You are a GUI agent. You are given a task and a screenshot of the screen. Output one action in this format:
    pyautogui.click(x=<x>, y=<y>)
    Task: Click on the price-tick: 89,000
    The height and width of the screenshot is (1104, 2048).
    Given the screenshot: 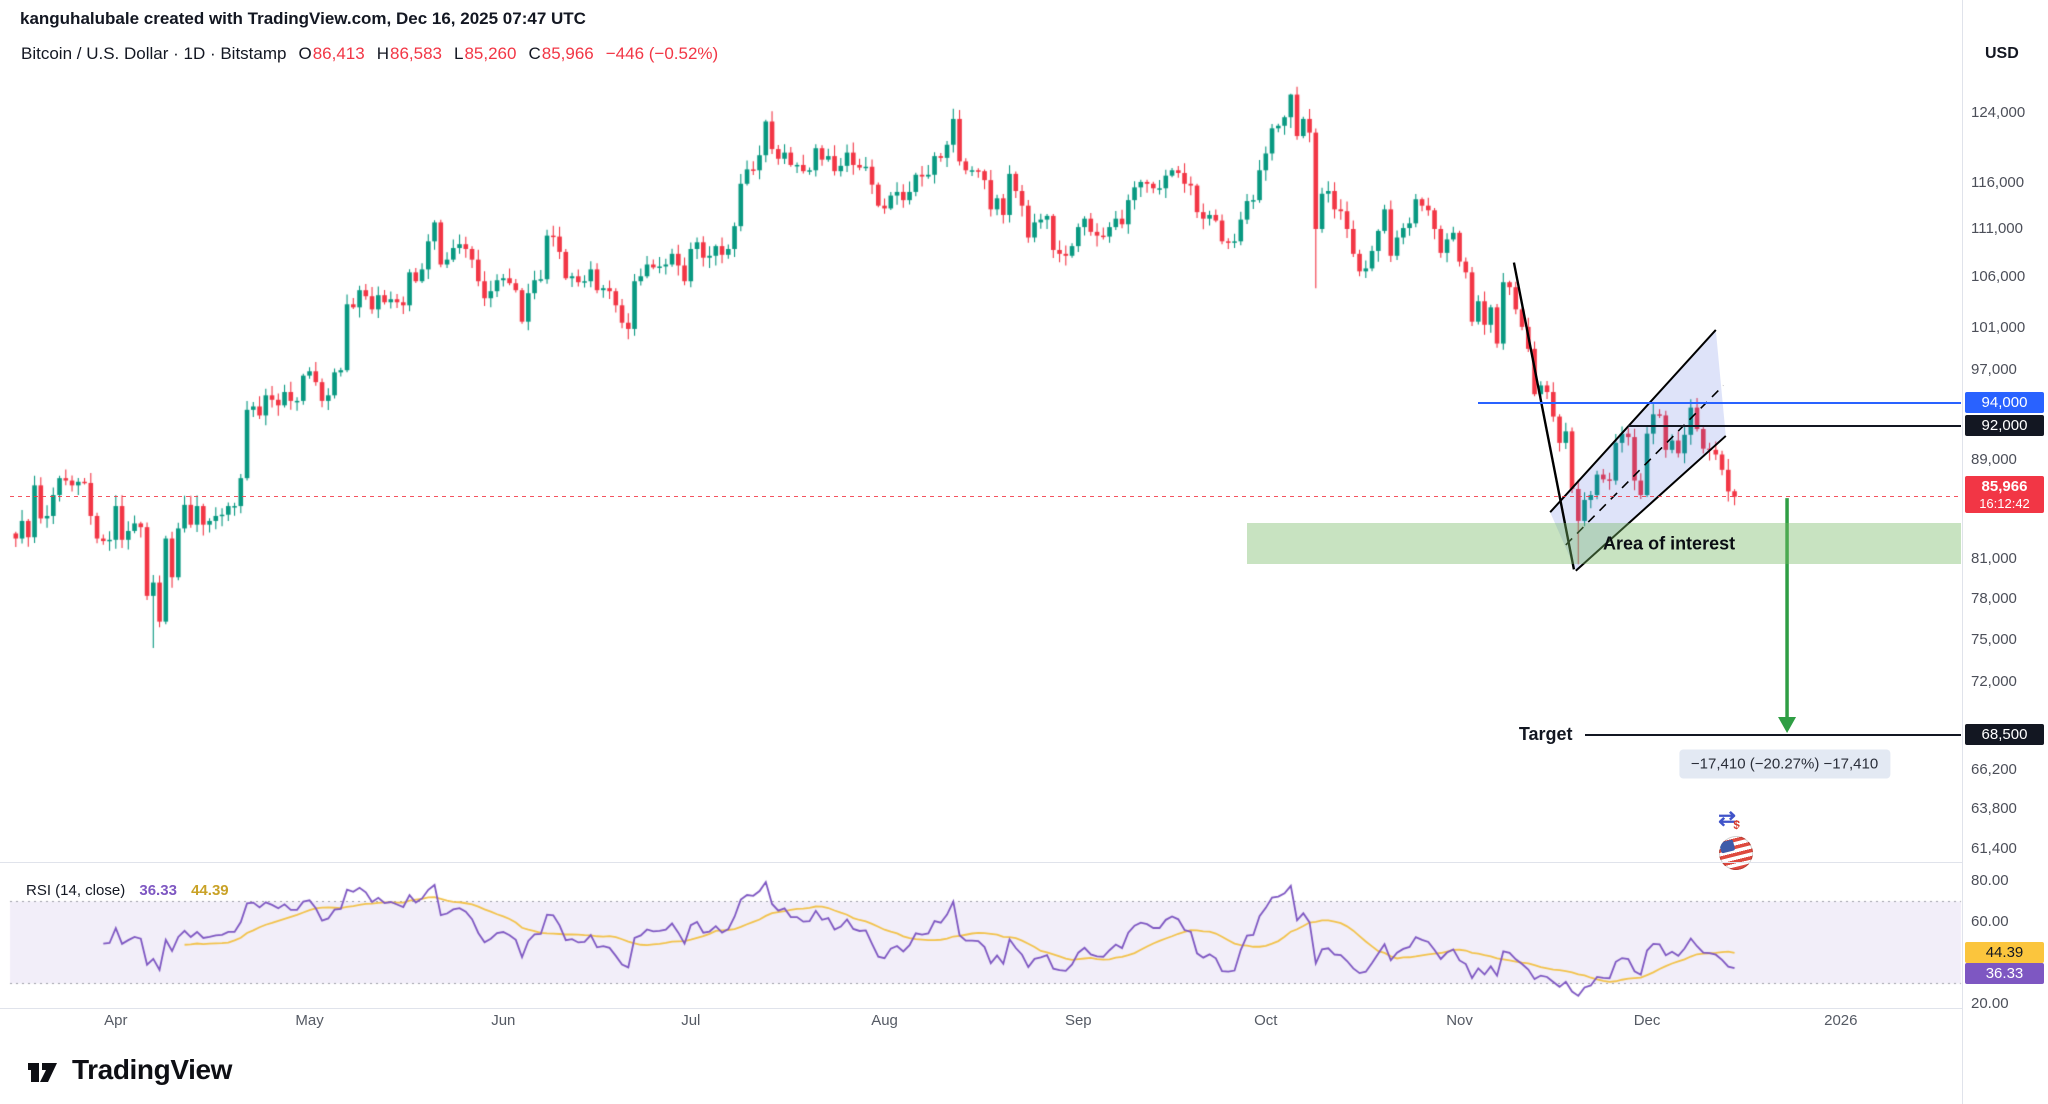 What is the action you would take?
    pyautogui.click(x=1994, y=460)
    